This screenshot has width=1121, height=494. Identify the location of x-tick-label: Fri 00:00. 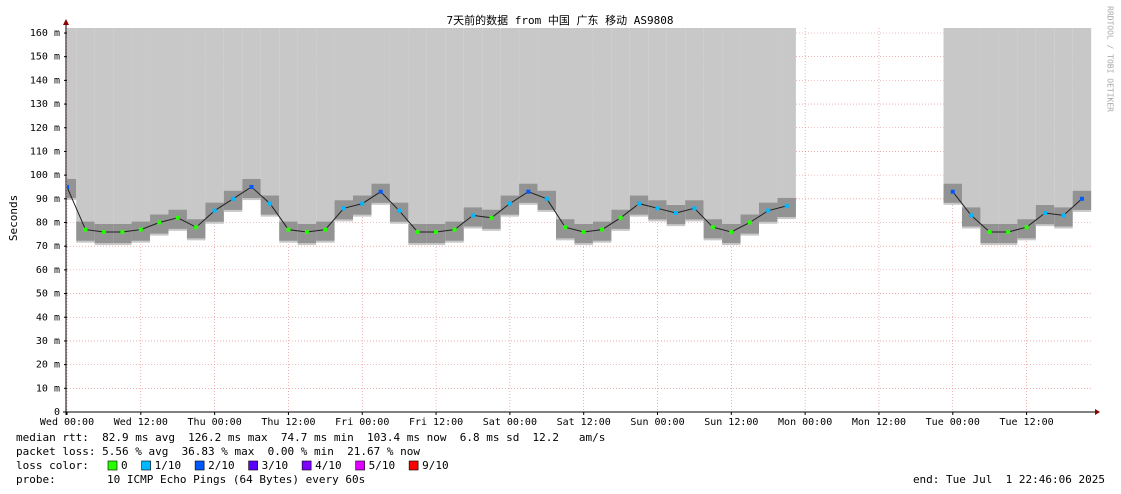
(362, 422).